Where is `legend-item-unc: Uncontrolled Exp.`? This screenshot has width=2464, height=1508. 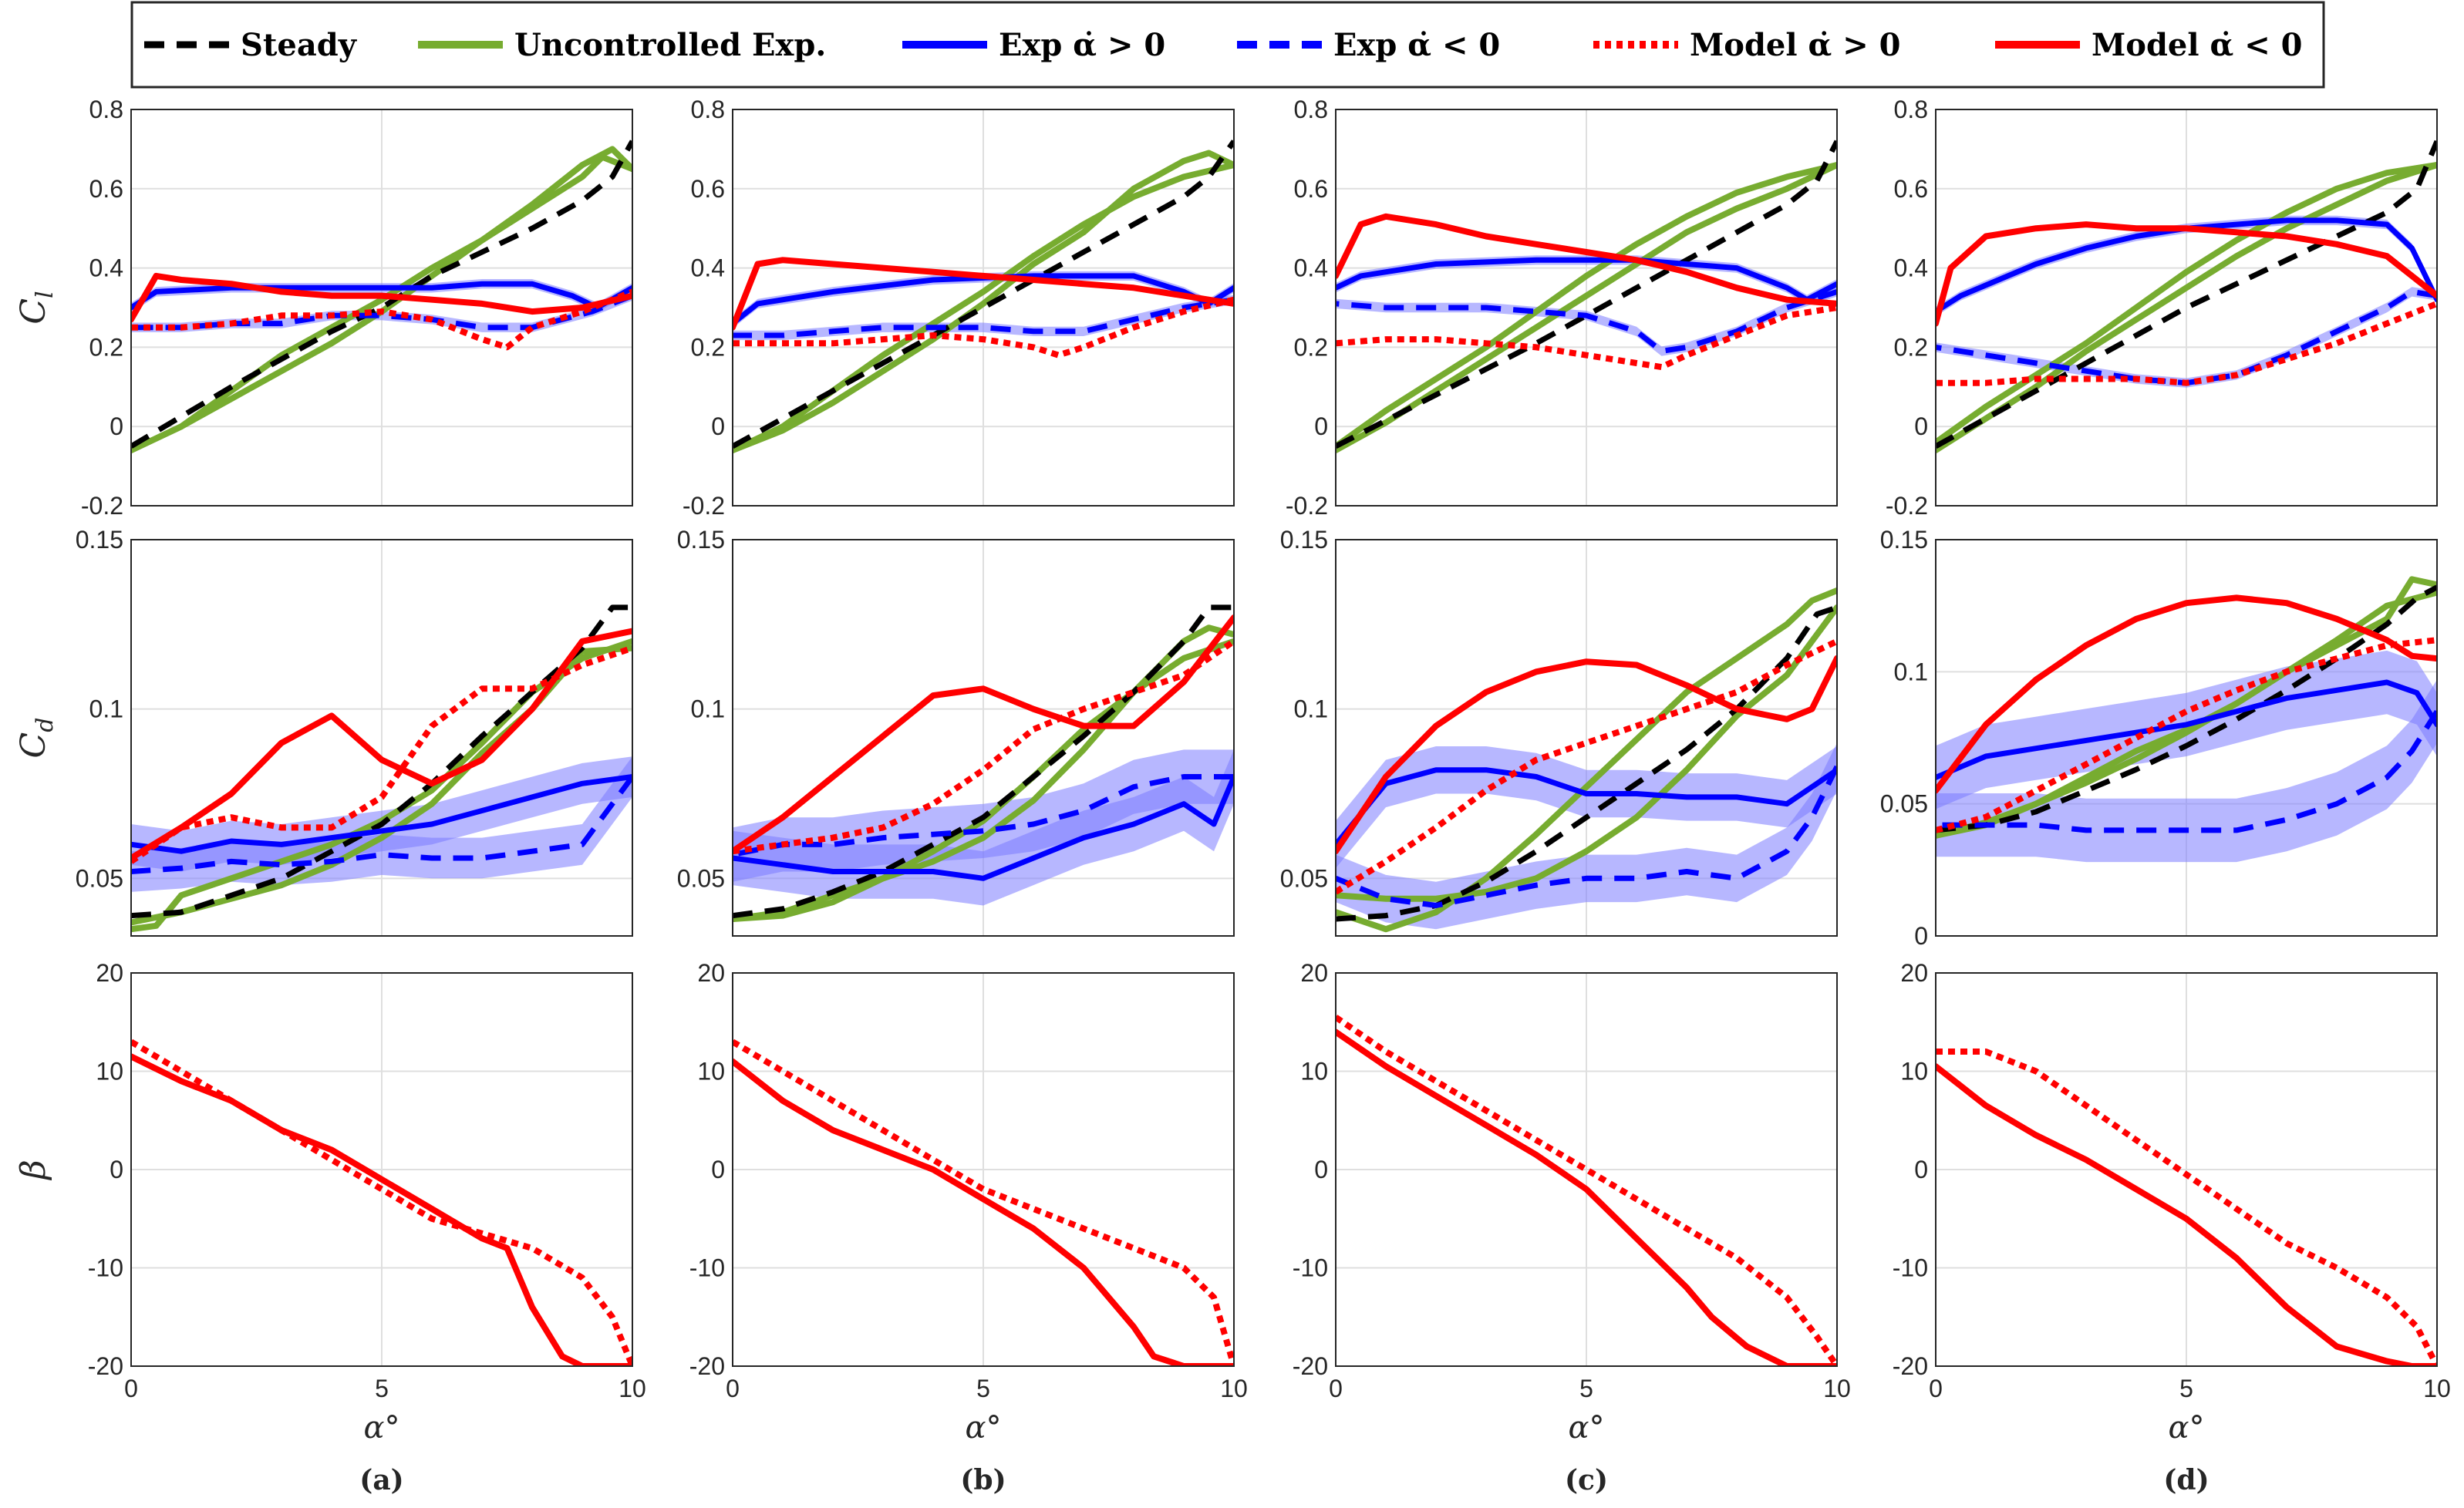
legend-item-unc: Uncontrolled Exp. is located at coordinates (622, 45).